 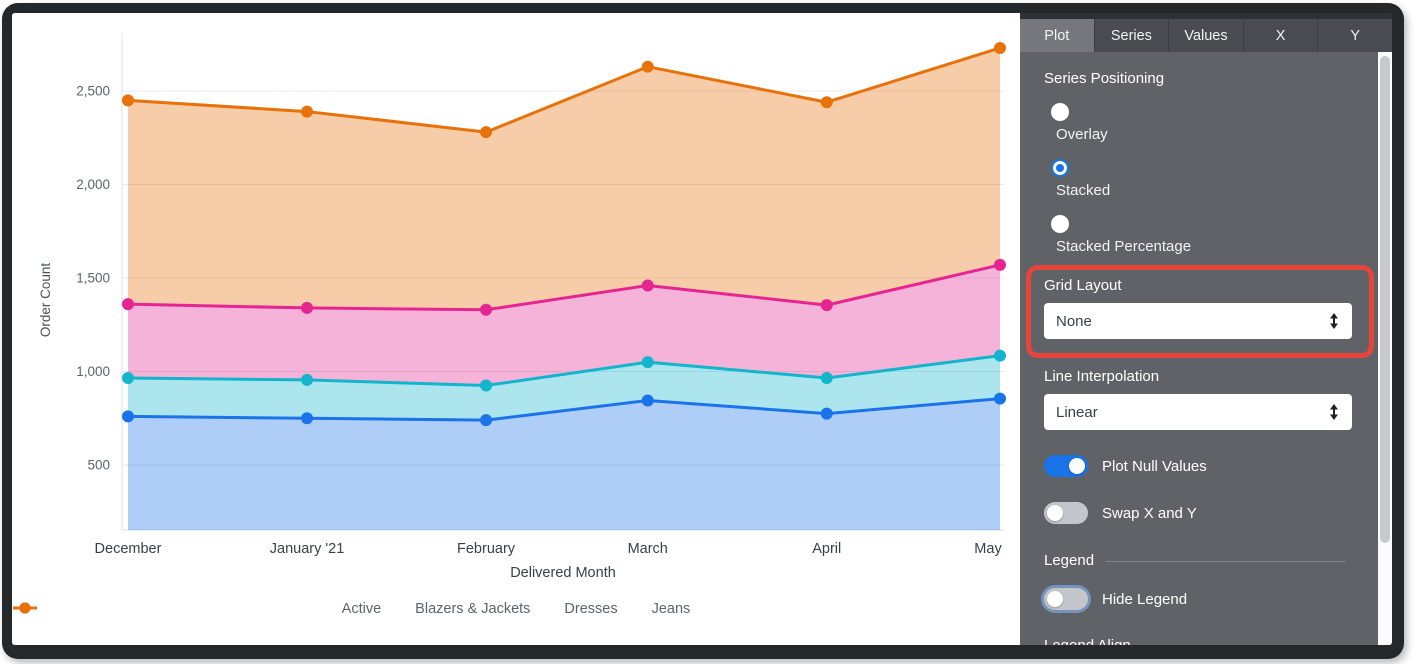 I want to click on line-interpolation-label: Line Interpolation, so click(x=1102, y=376).